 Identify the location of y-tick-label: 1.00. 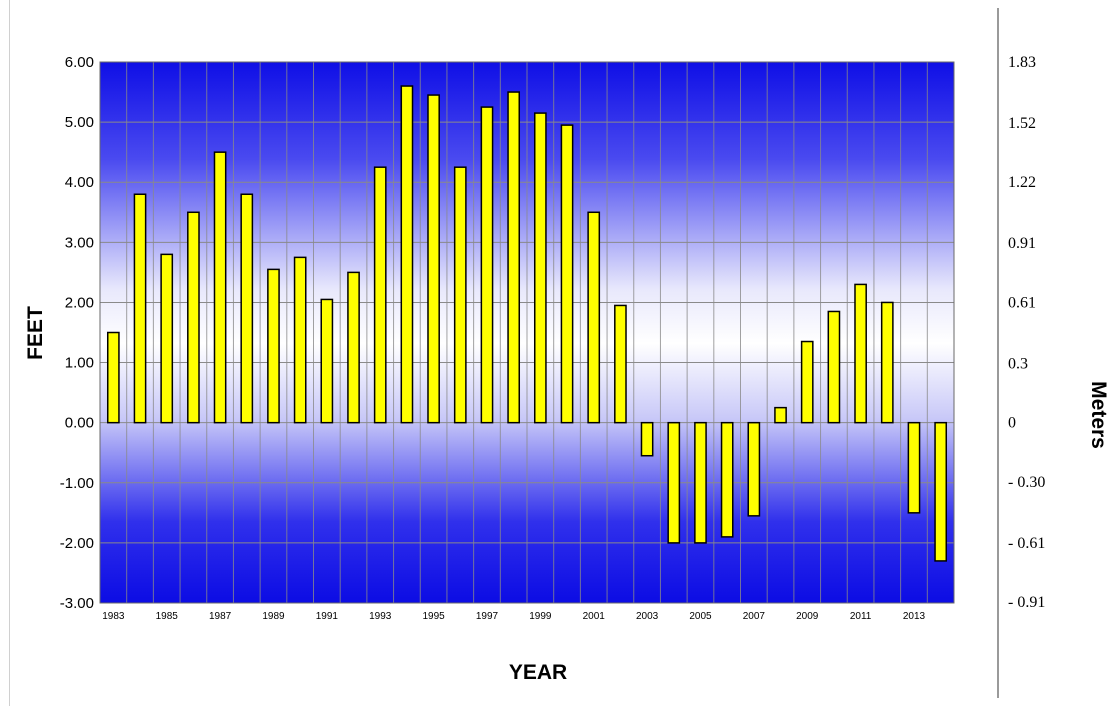
(79, 363).